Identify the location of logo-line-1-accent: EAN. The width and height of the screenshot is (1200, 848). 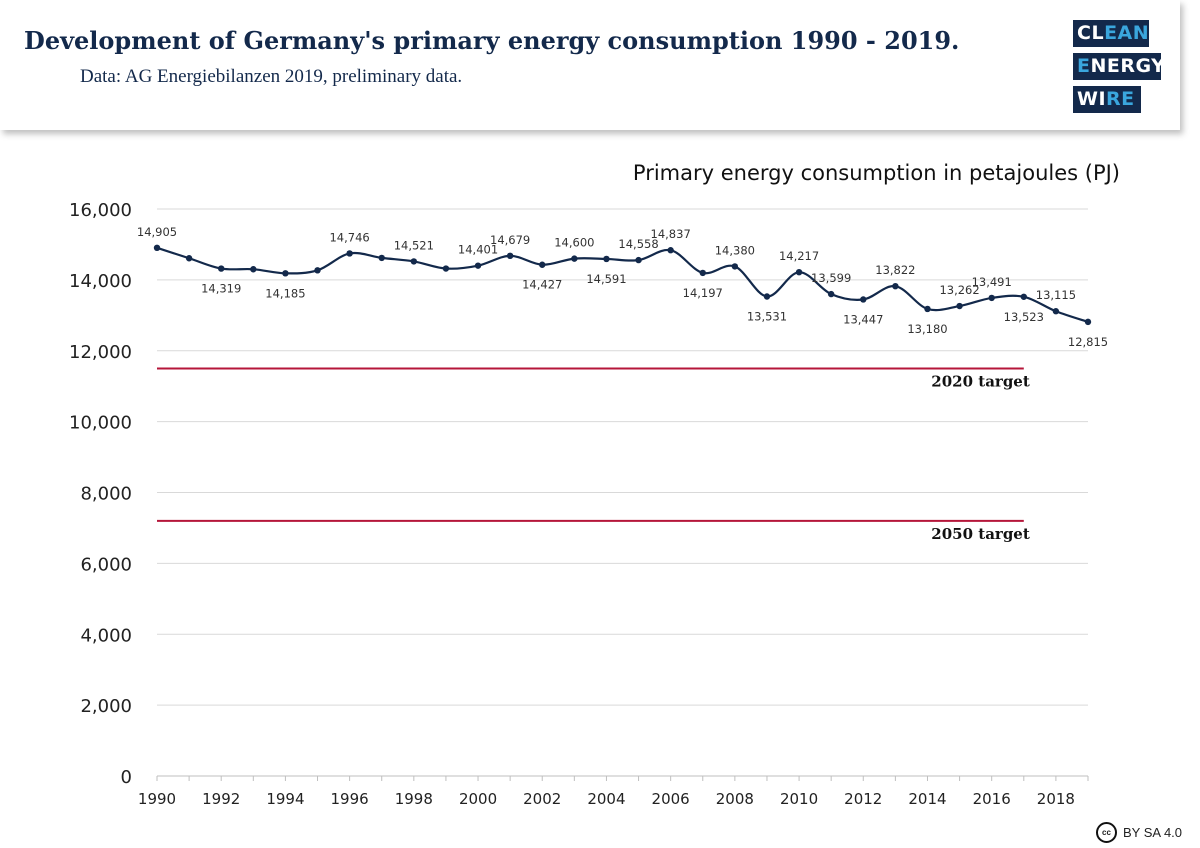
(1127, 33).